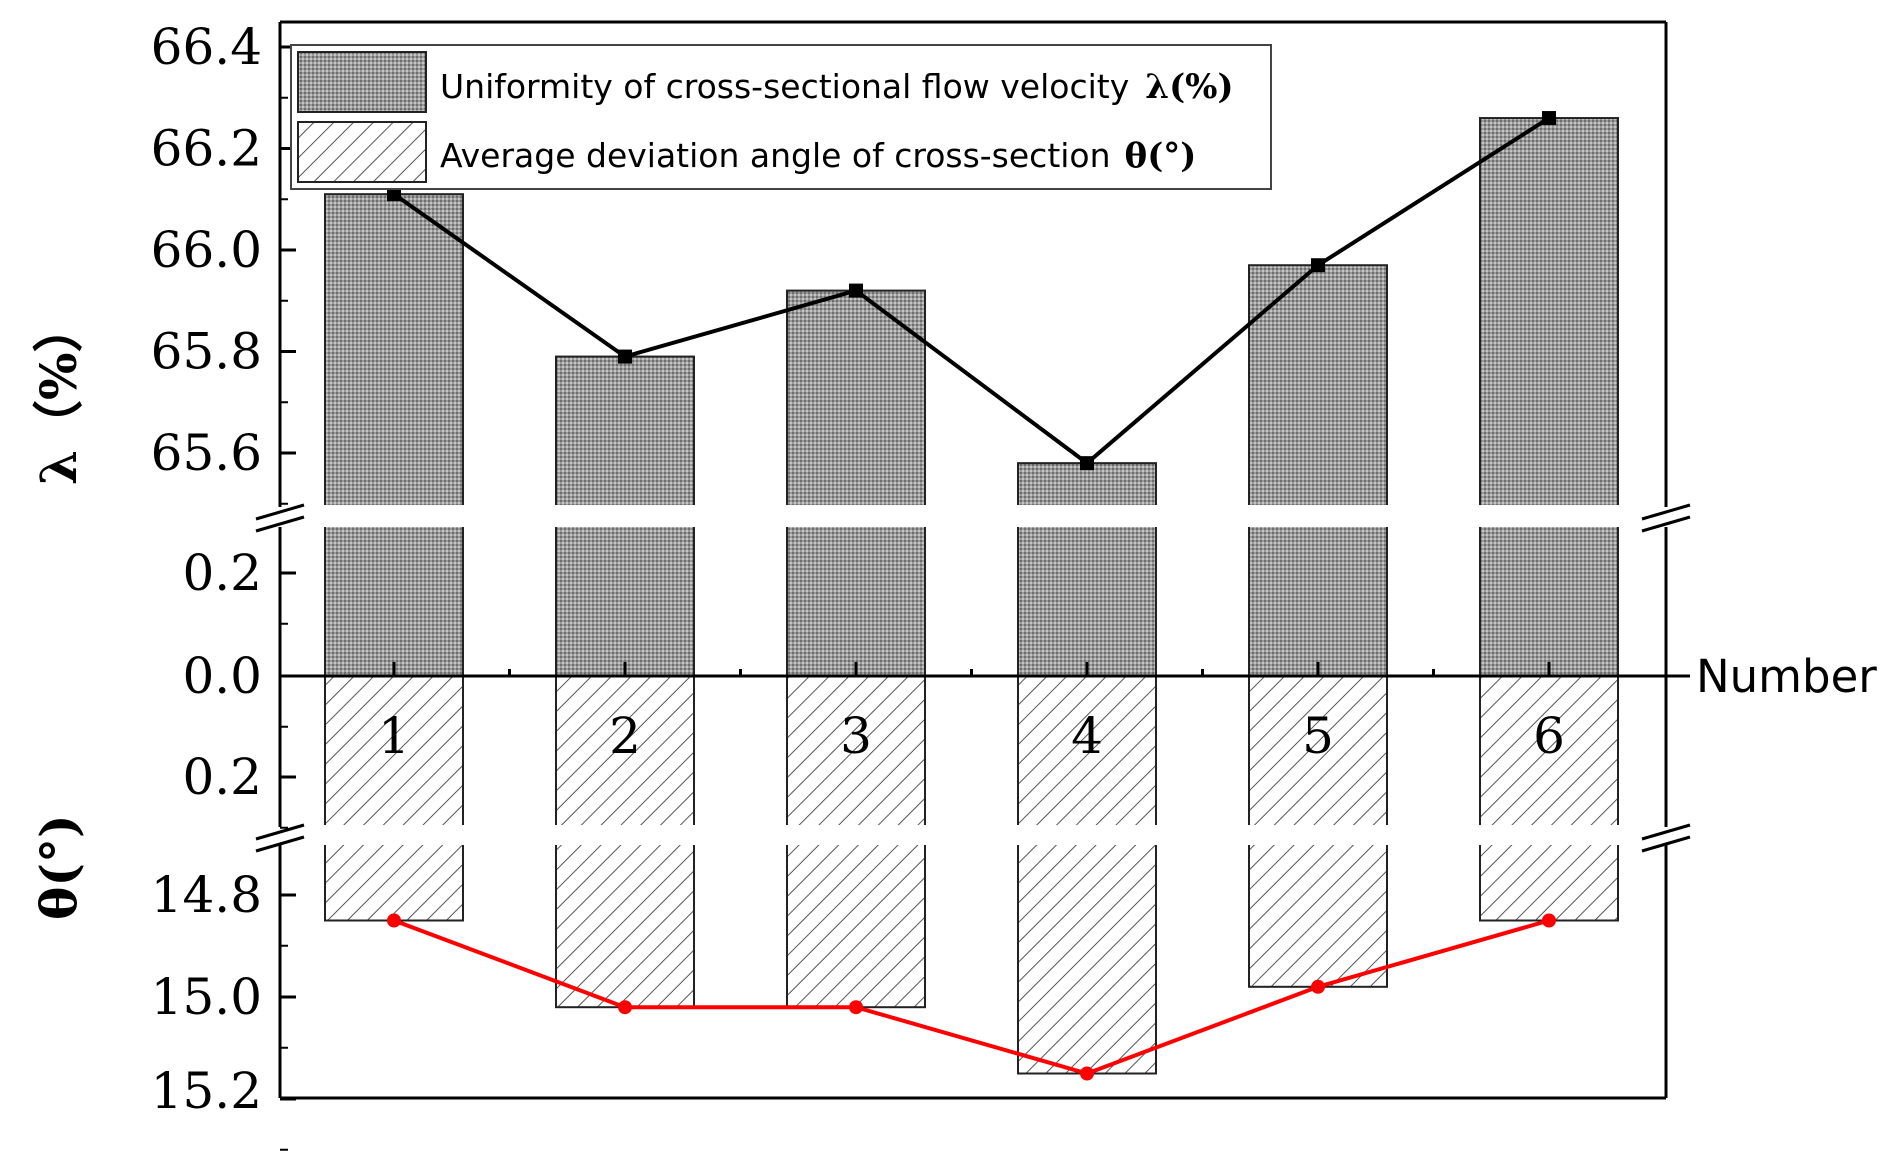 The height and width of the screenshot is (1152, 1888). Describe the element at coordinates (58, 393) in the screenshot. I see `y-axis-label-lambda: λ（%）` at that location.